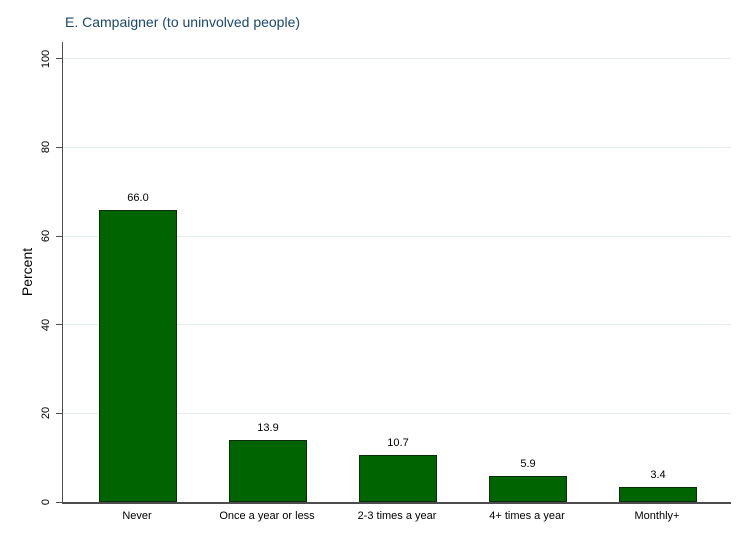 This screenshot has width=750, height=545. What do you see at coordinates (46, 236) in the screenshot?
I see `y-tick-label: 60` at bounding box center [46, 236].